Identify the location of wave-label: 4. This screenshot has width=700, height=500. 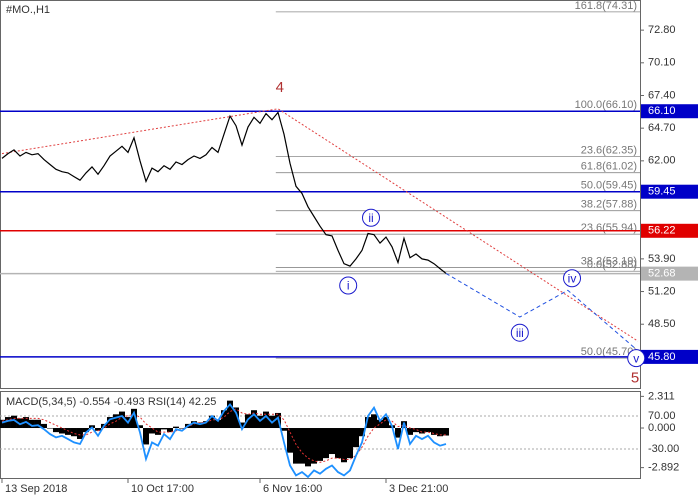
(280, 87).